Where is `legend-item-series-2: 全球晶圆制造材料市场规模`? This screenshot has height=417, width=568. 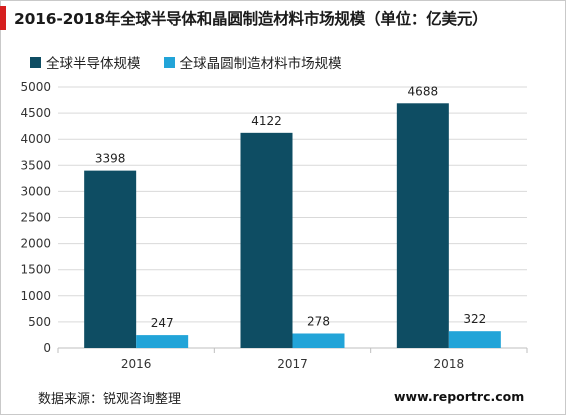 legend-item-series-2: 全球晶圆制造材料市场规模 is located at coordinates (252, 62).